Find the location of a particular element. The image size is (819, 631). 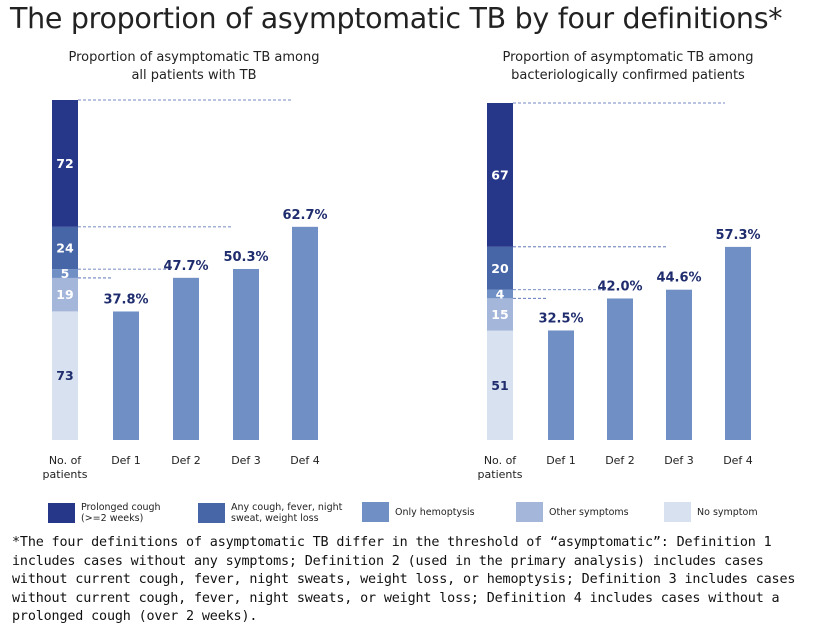

stack-segment-label: 5 is located at coordinates (65, 273).